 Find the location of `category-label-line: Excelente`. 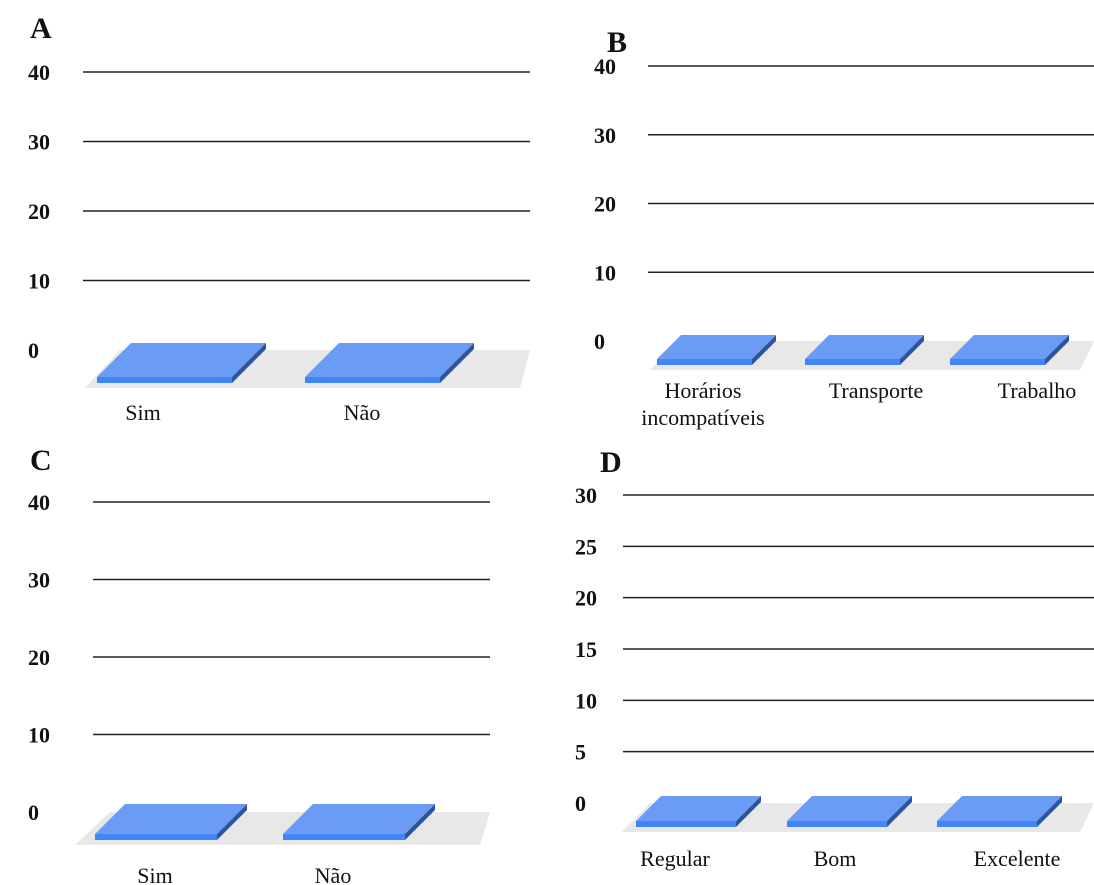

category-label-line: Excelente is located at coordinates (1017, 858).